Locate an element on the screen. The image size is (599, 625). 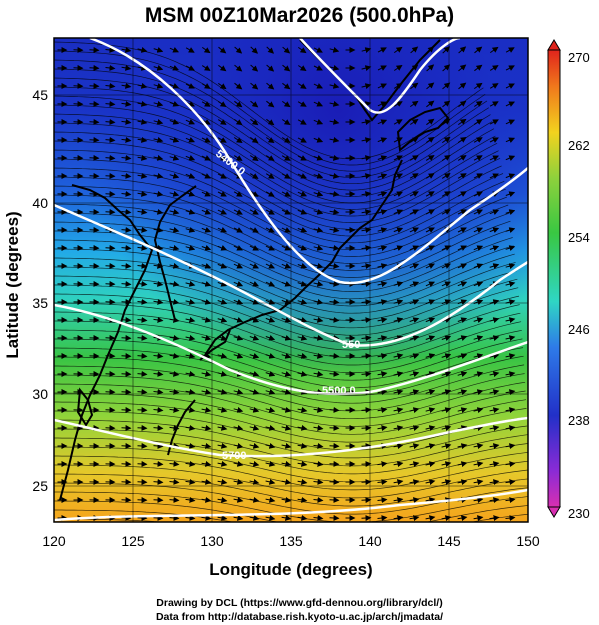
colorbar-top-arrow is located at coordinates (554, 45).